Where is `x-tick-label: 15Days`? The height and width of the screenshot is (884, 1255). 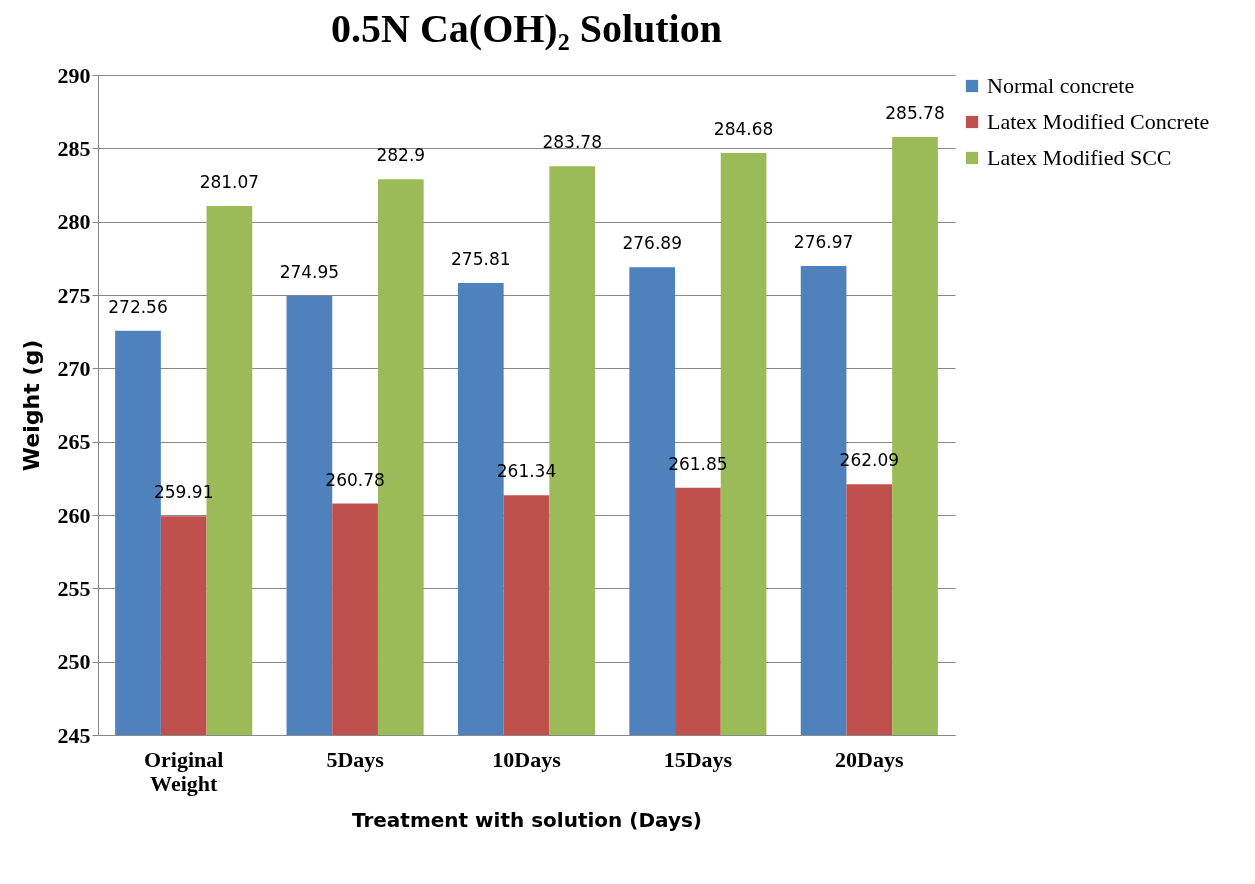 x-tick-label: 15Days is located at coordinates (698, 759).